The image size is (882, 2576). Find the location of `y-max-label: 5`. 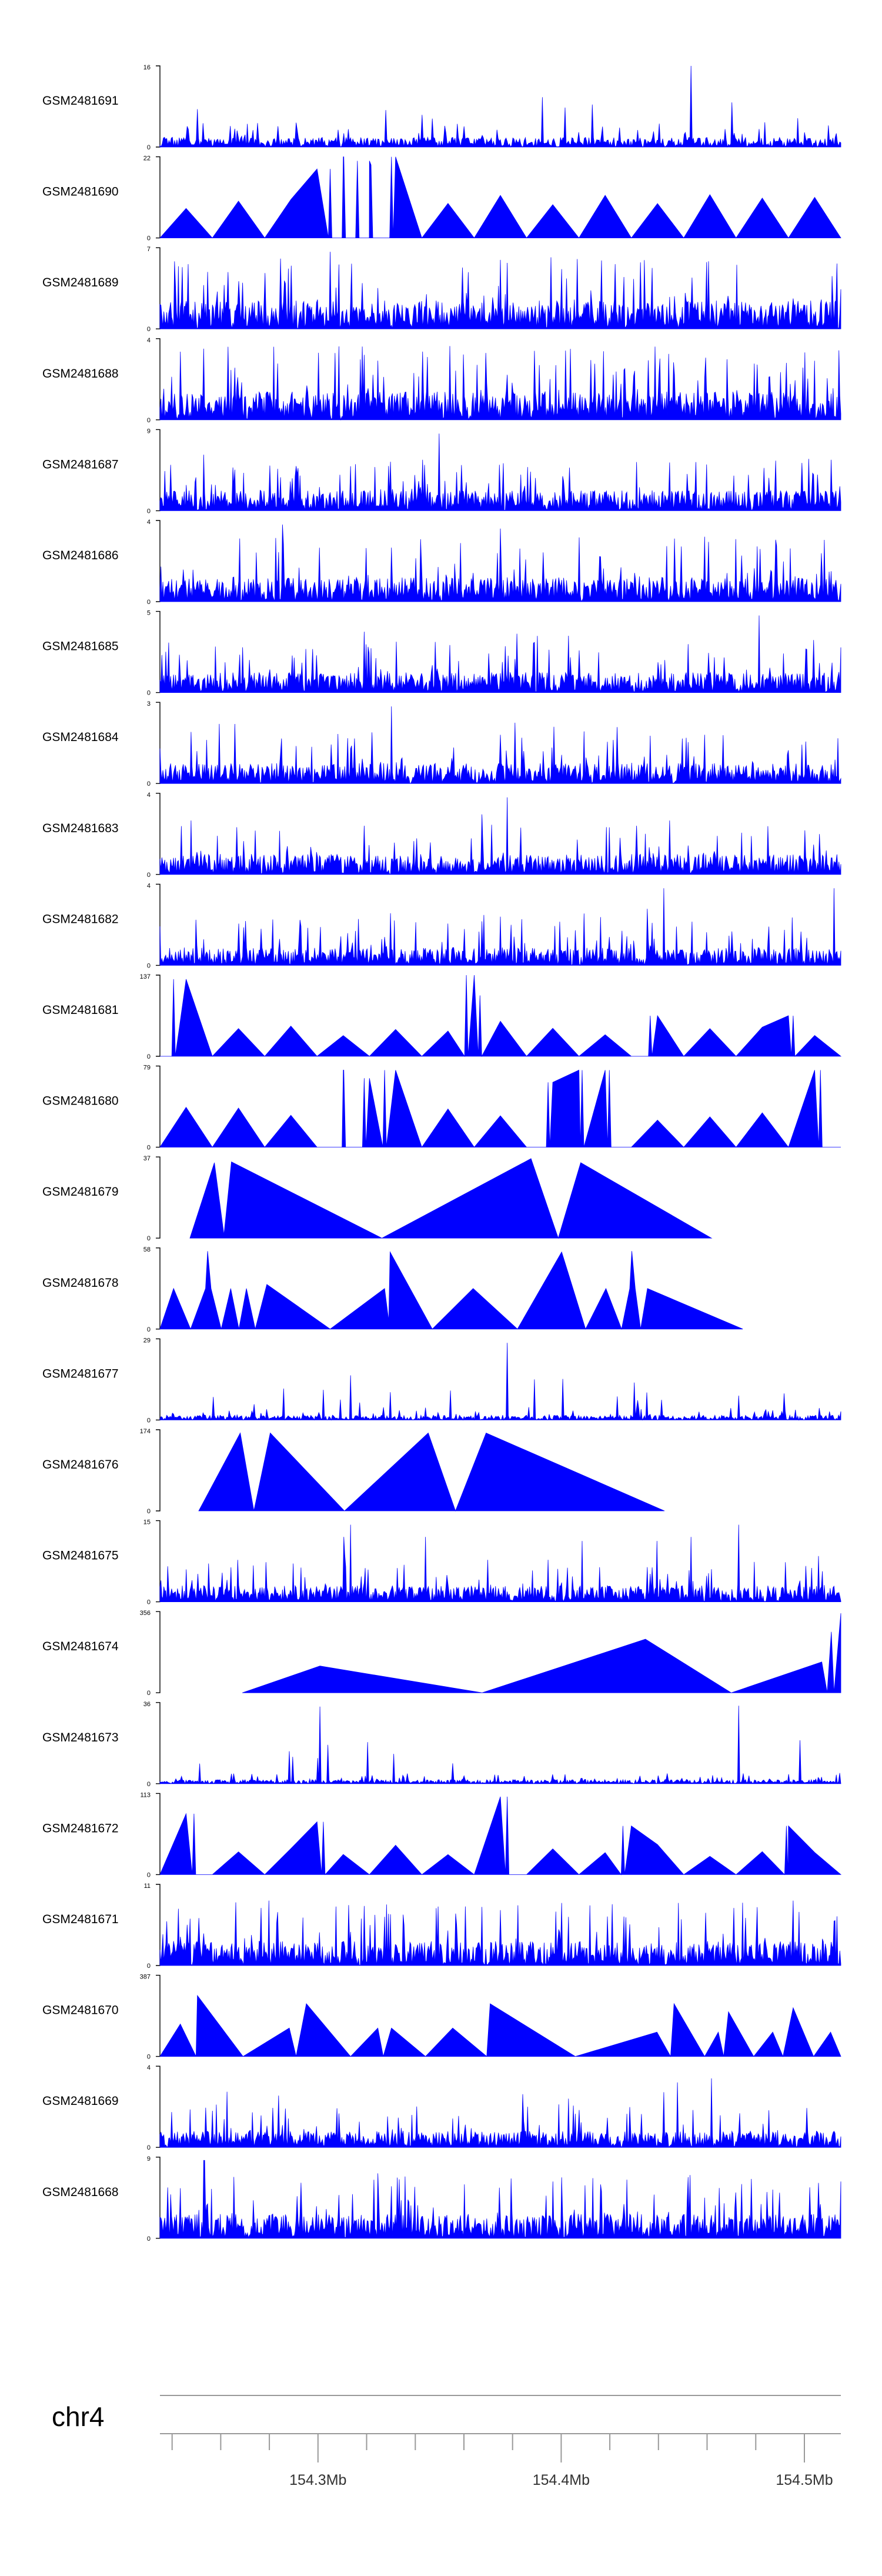

y-max-label: 5 is located at coordinates (149, 613).